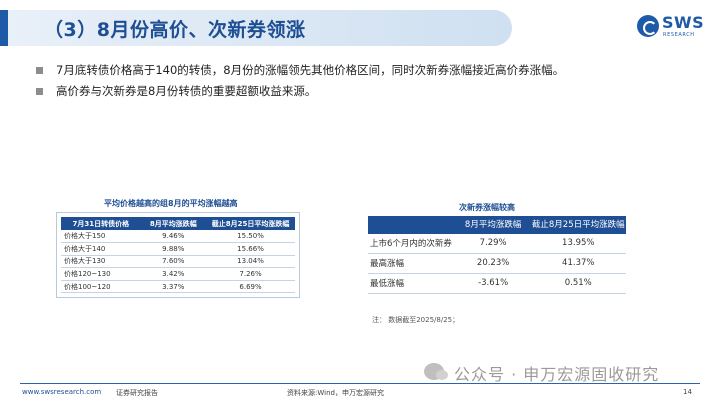  I want to click on sws-logo-icon, so click(648, 26).